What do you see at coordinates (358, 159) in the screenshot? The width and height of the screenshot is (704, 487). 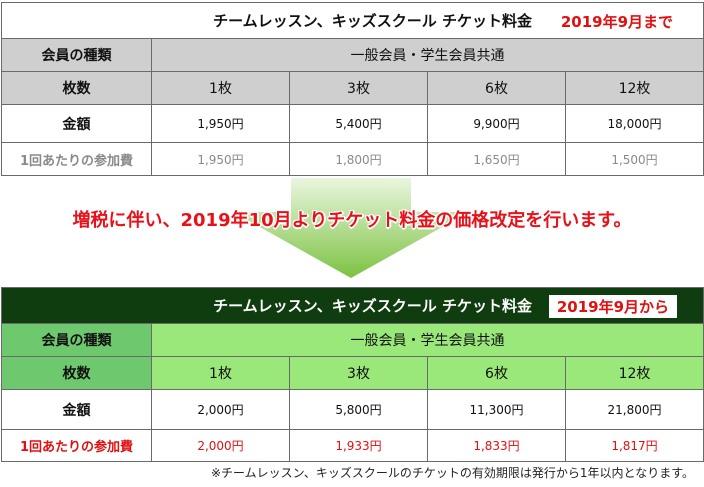 I see `old-unit-cell: 1,800円` at bounding box center [358, 159].